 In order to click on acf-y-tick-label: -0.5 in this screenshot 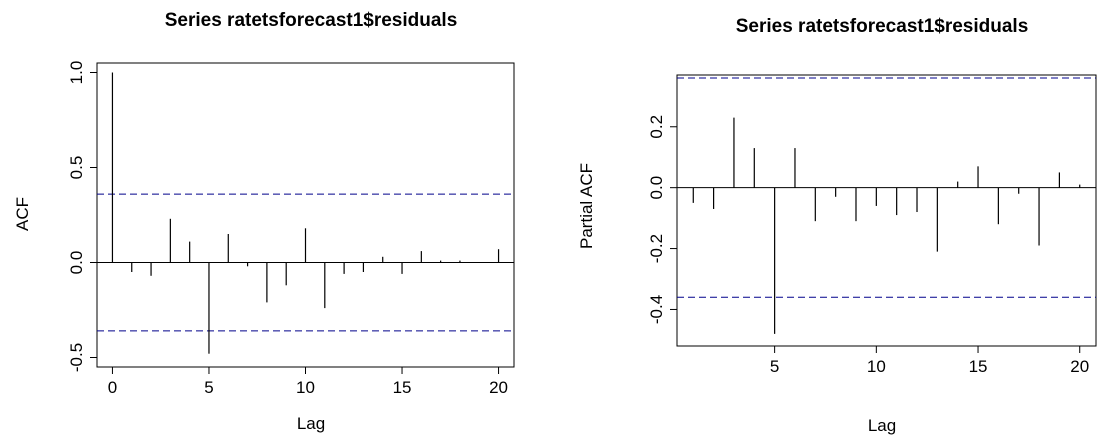, I will do `click(76, 357)`.